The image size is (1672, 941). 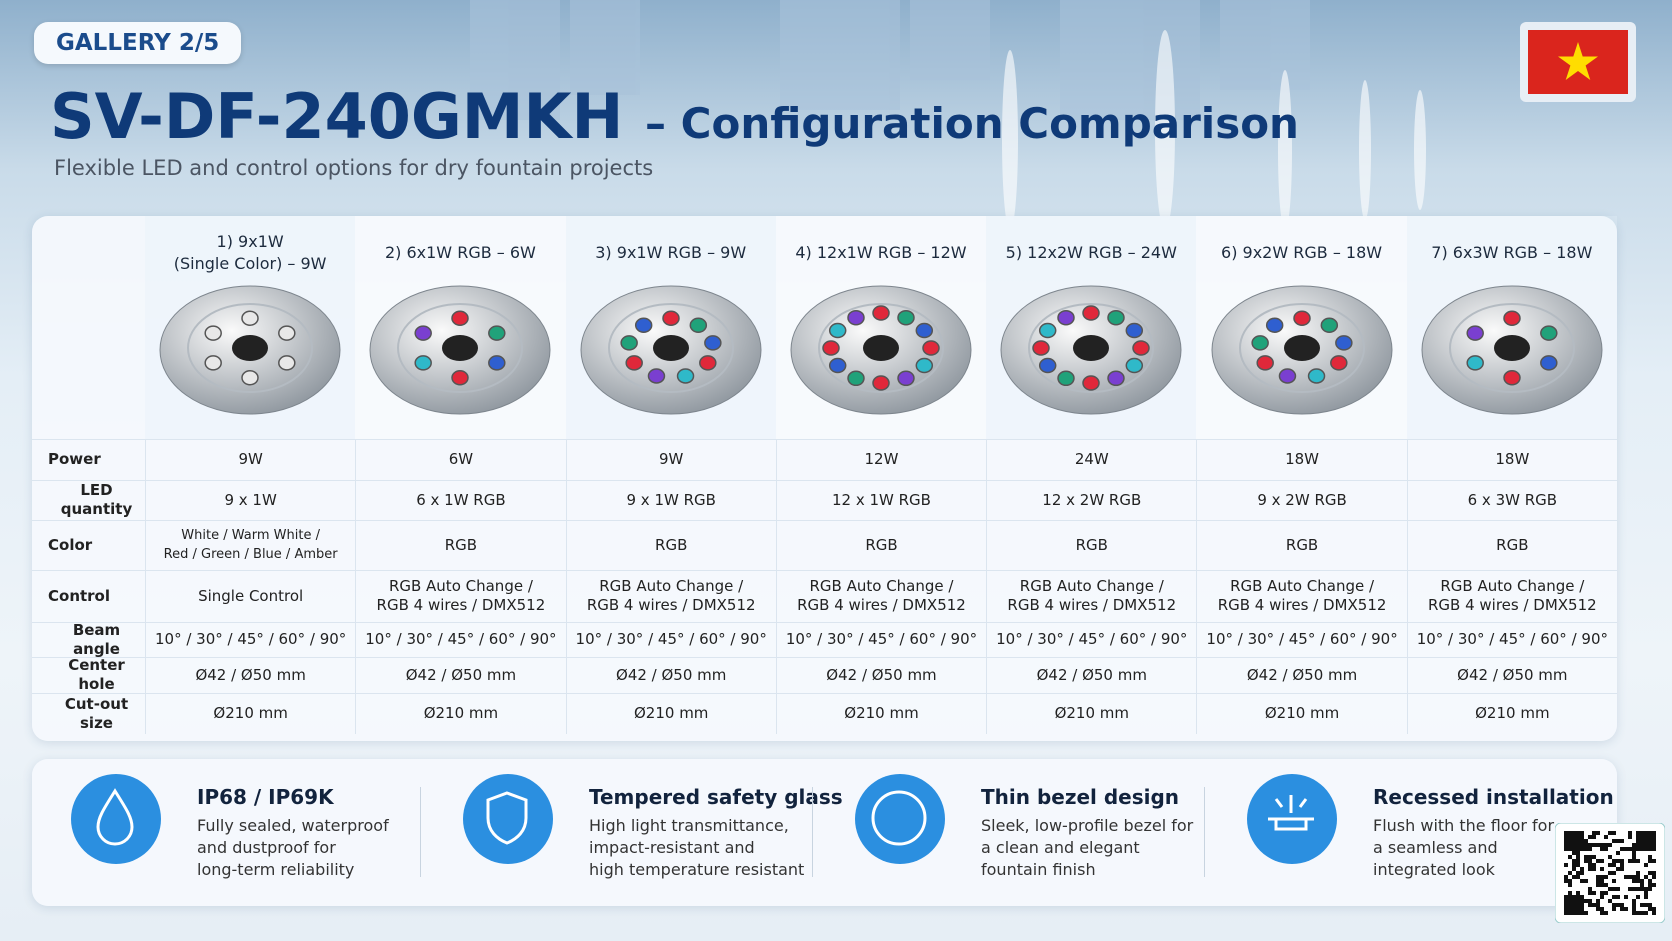 What do you see at coordinates (674, 116) in the screenshot?
I see `title: SV-DF-240GMKH – Configuration Comparison` at bounding box center [674, 116].